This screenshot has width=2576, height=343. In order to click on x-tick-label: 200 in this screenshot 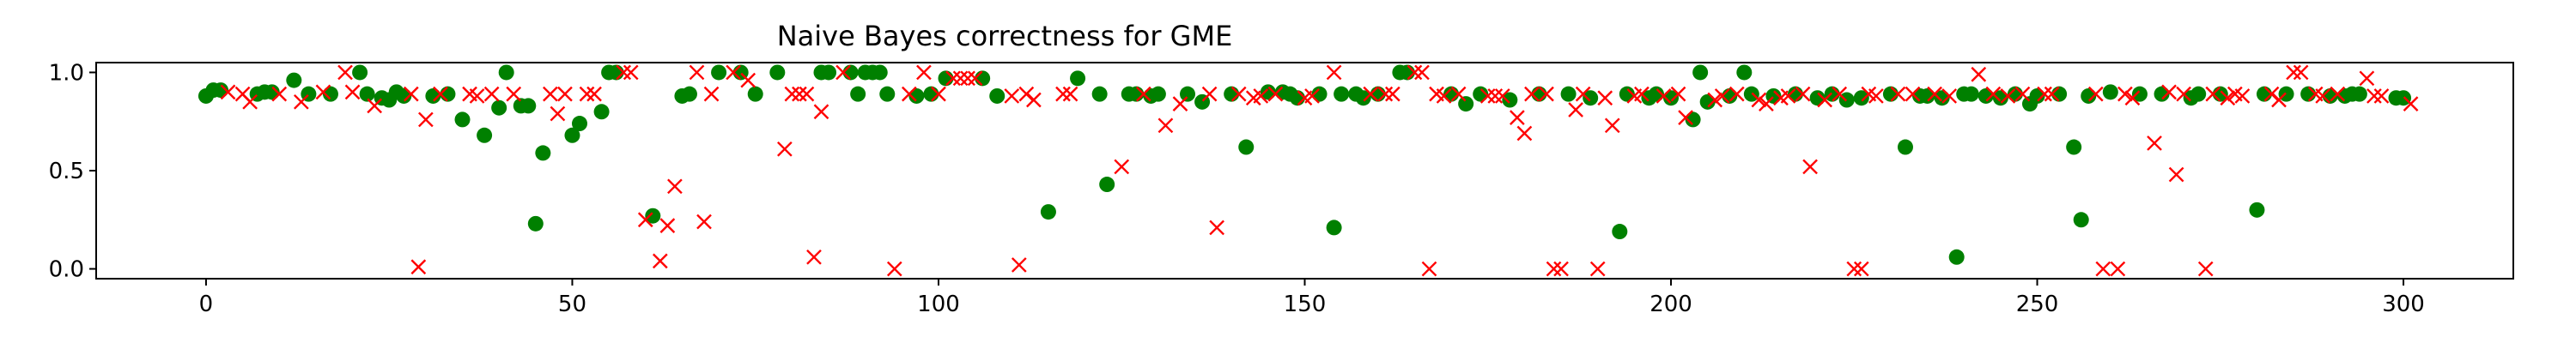, I will do `click(1671, 305)`.